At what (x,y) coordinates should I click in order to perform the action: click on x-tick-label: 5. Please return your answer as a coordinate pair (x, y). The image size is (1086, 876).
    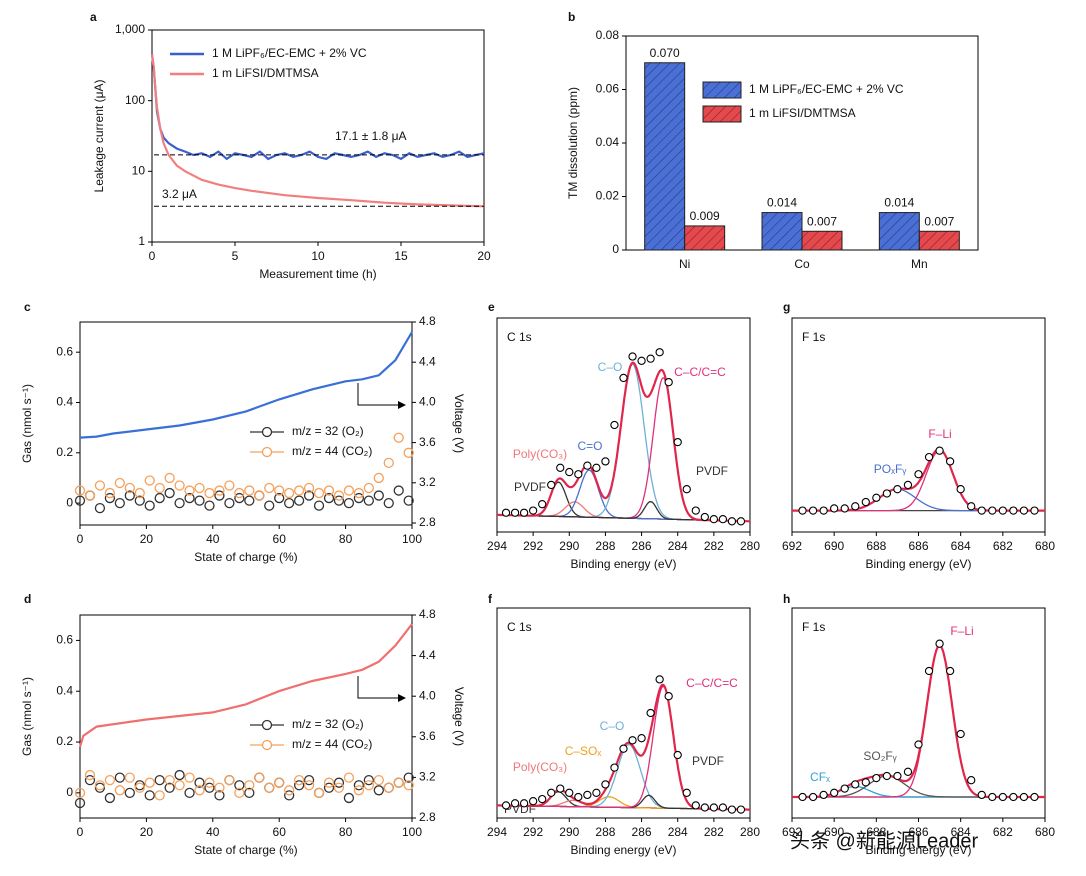
    Looking at the image, I should click on (235, 256).